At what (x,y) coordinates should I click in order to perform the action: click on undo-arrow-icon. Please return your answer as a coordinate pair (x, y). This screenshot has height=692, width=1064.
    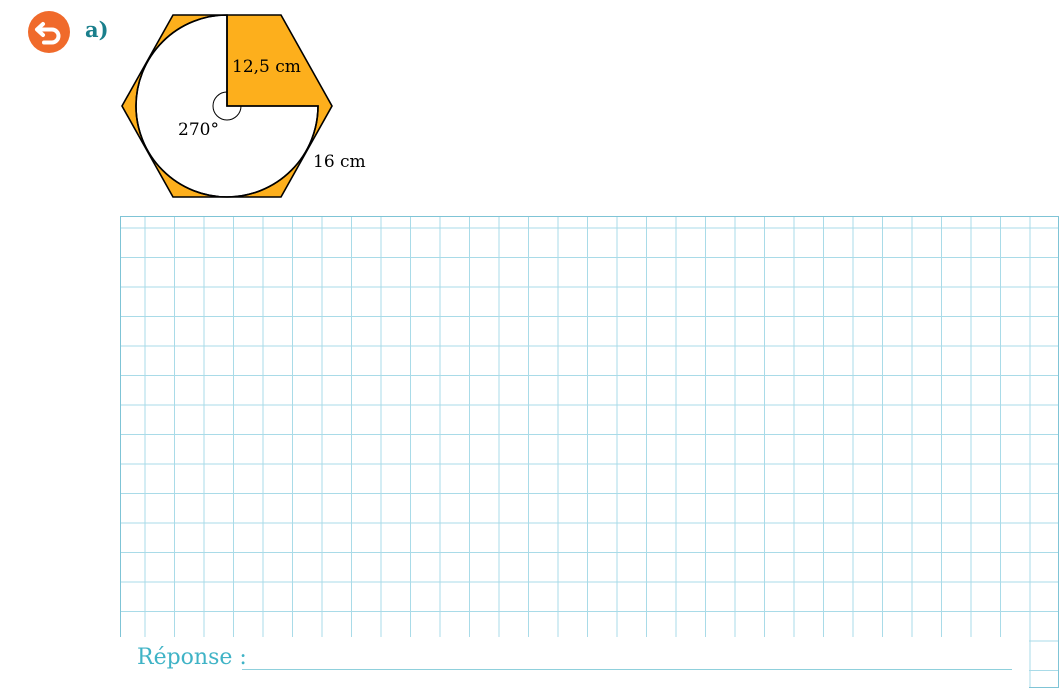
    Looking at the image, I should click on (49, 32).